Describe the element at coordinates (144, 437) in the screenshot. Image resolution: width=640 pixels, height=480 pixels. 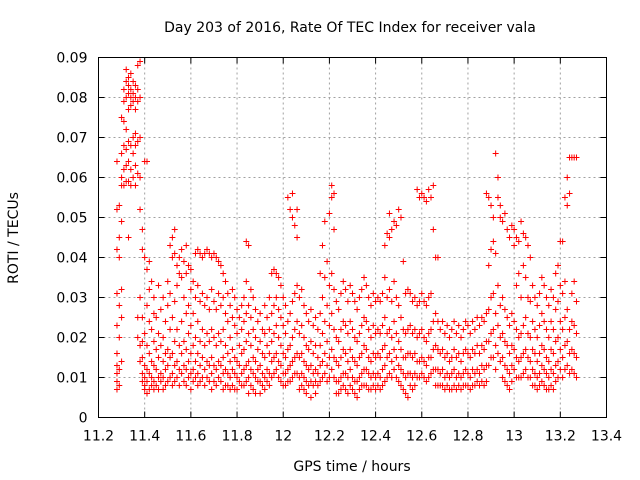
I see `x-tick-label: 11.4` at that location.